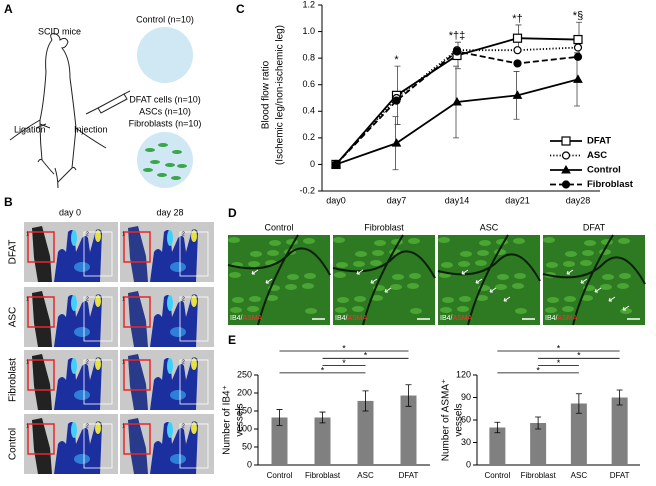 This screenshot has height=486, width=656. I want to click on column-label: day 28, so click(169, 212).